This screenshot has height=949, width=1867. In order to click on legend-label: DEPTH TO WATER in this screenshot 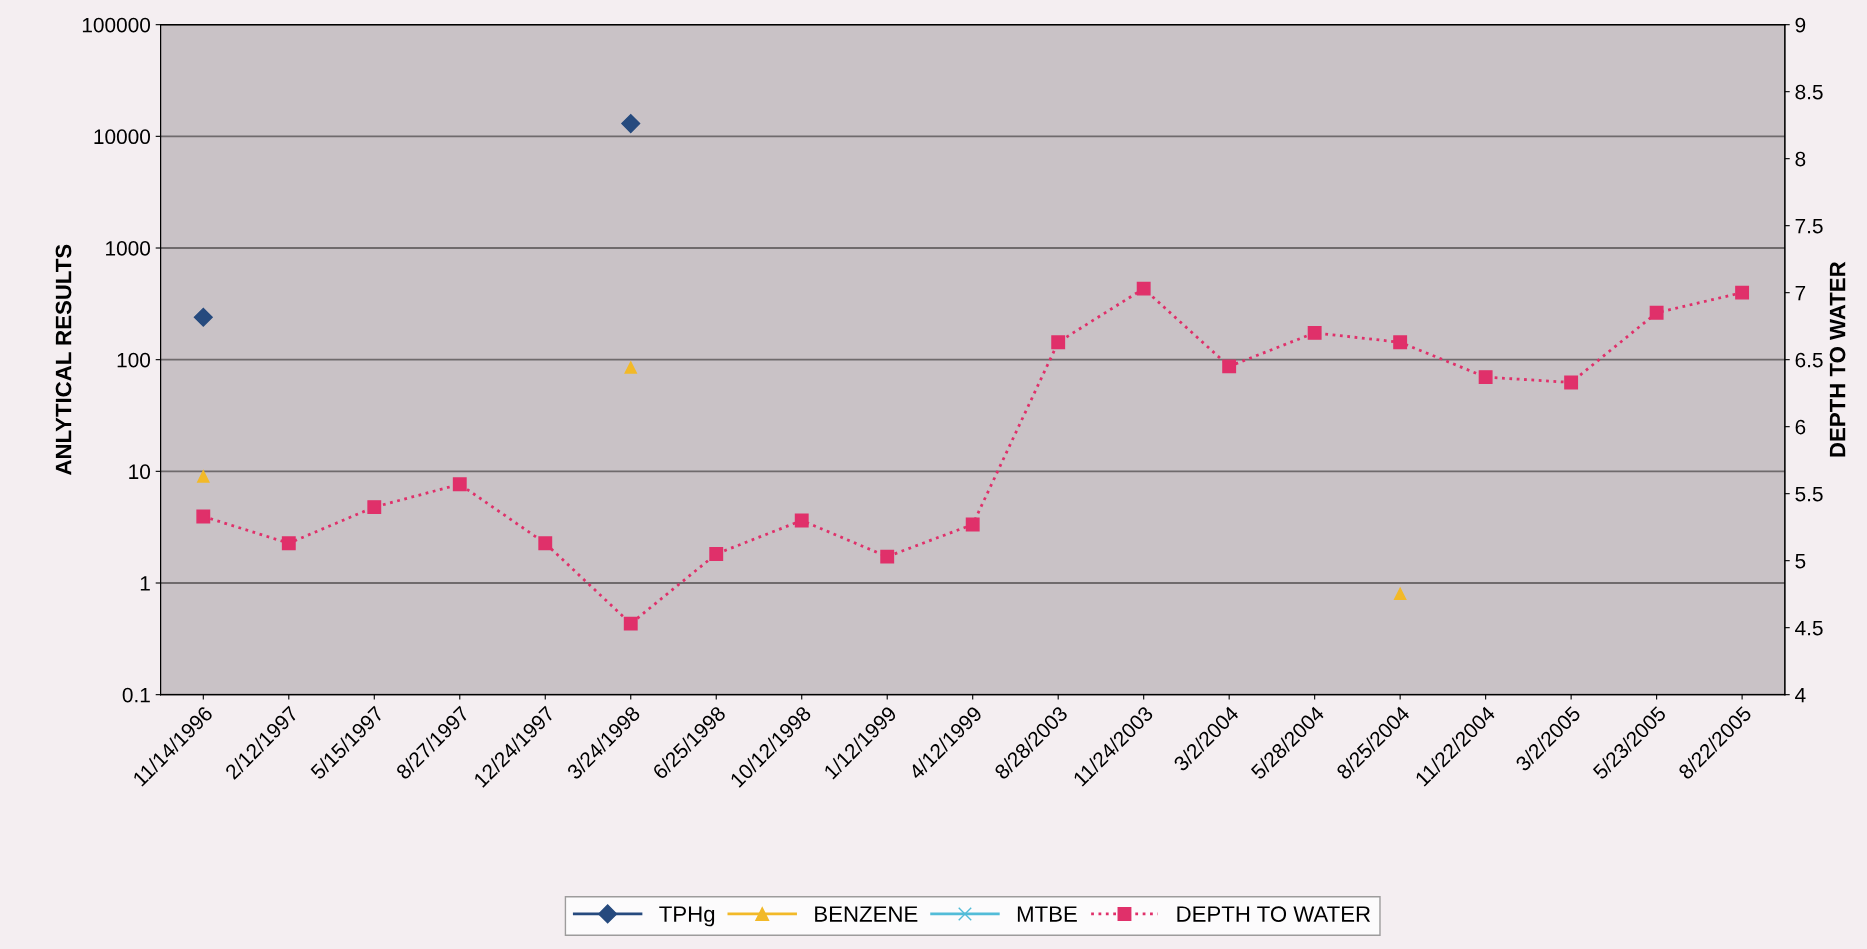, I will do `click(1274, 914)`.